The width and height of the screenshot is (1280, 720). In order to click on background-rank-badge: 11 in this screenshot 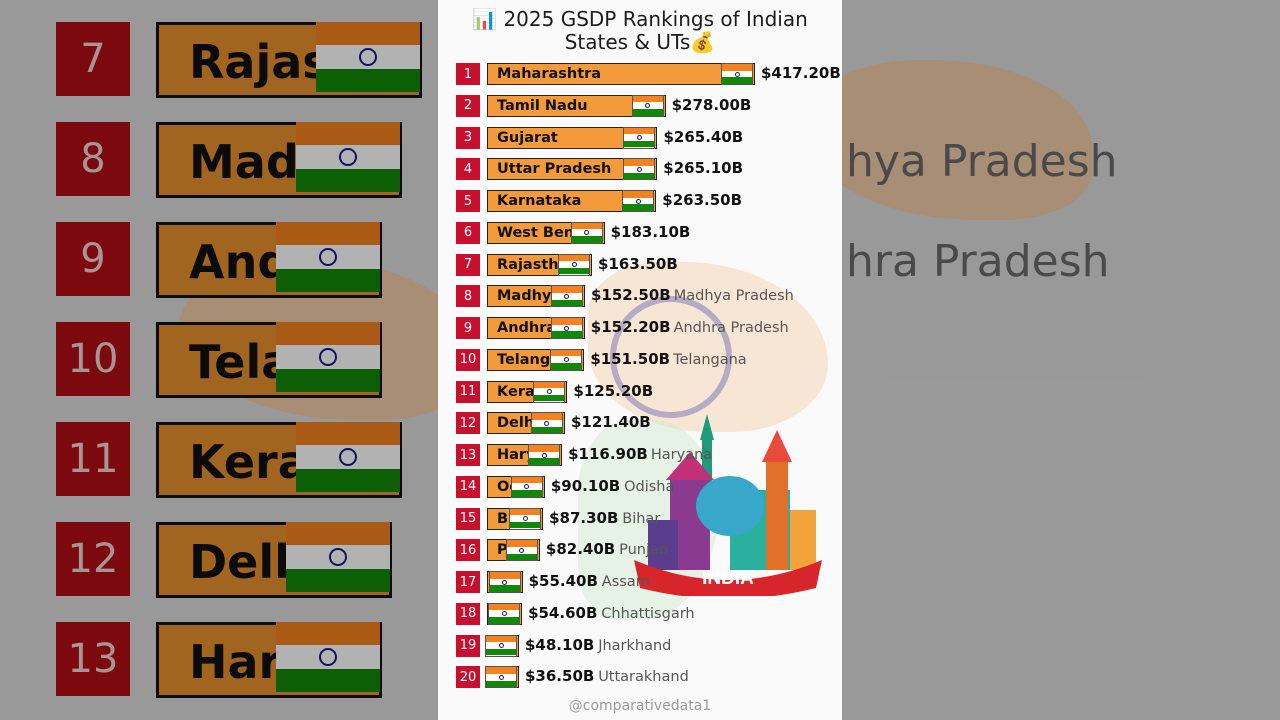, I will do `click(93, 459)`.